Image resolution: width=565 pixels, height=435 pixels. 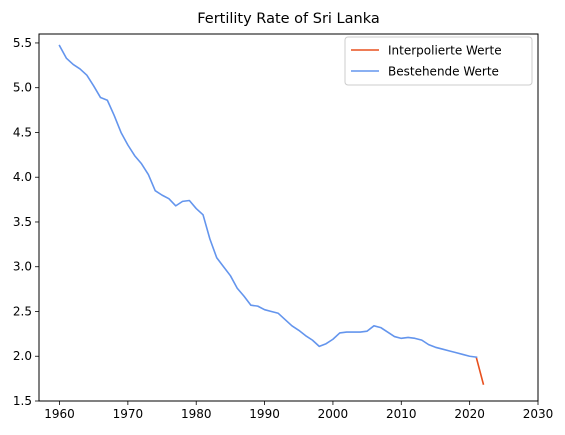 What do you see at coordinates (22, 222) in the screenshot?
I see `y-tick-label: 3.5` at bounding box center [22, 222].